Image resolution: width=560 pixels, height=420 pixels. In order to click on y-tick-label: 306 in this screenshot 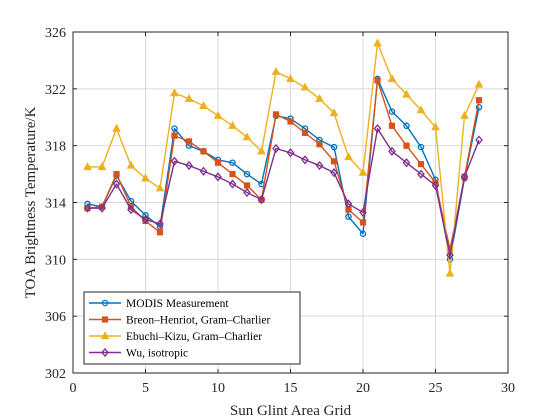, I will do `click(55, 317)`.